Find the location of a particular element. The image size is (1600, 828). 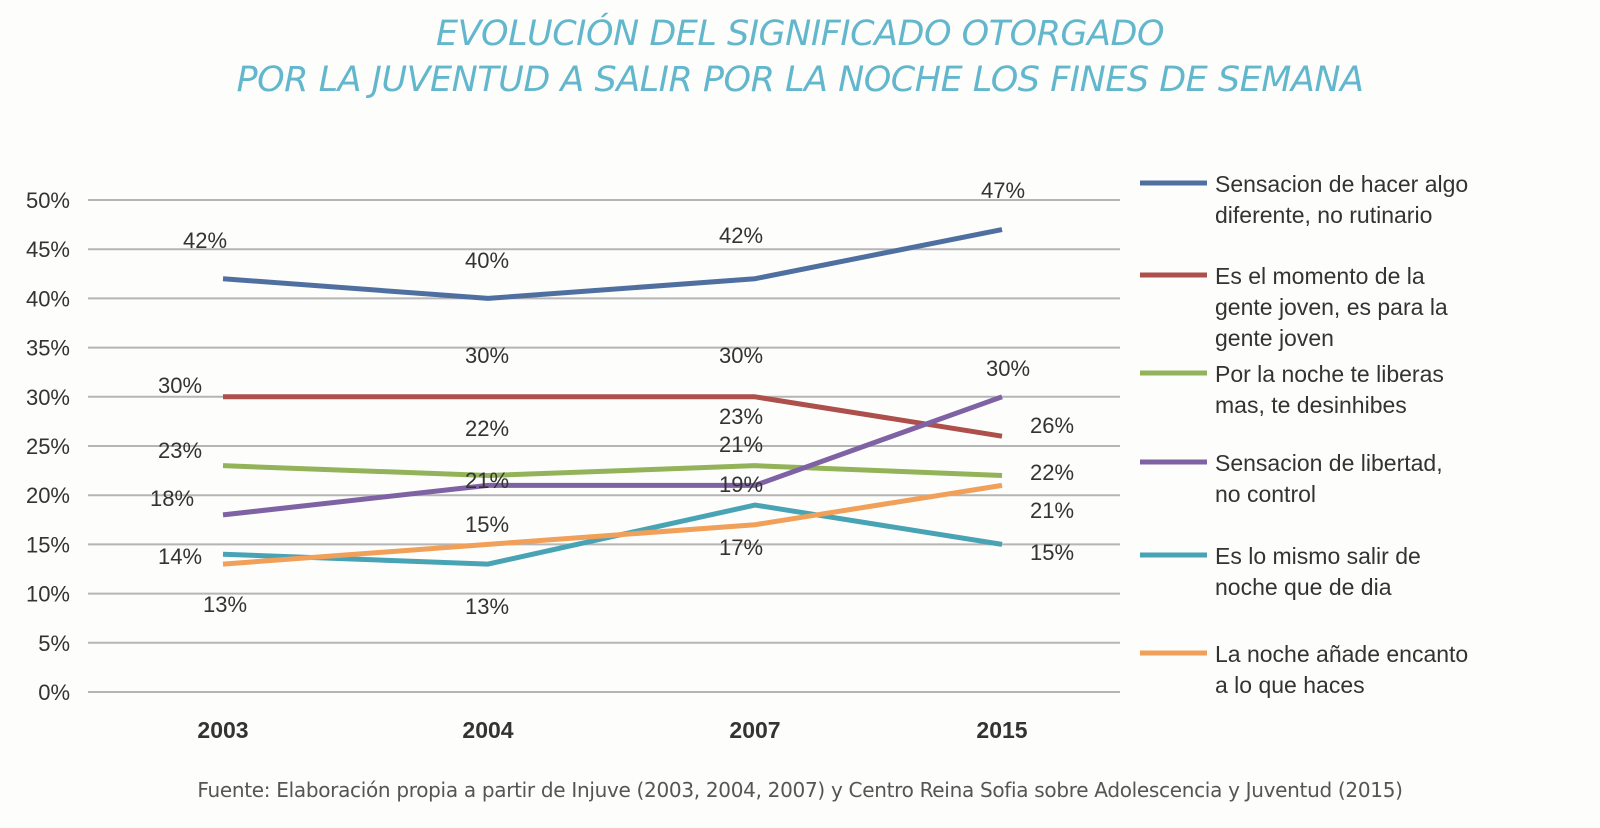

x-tick-label: 2004 is located at coordinates (487, 730).